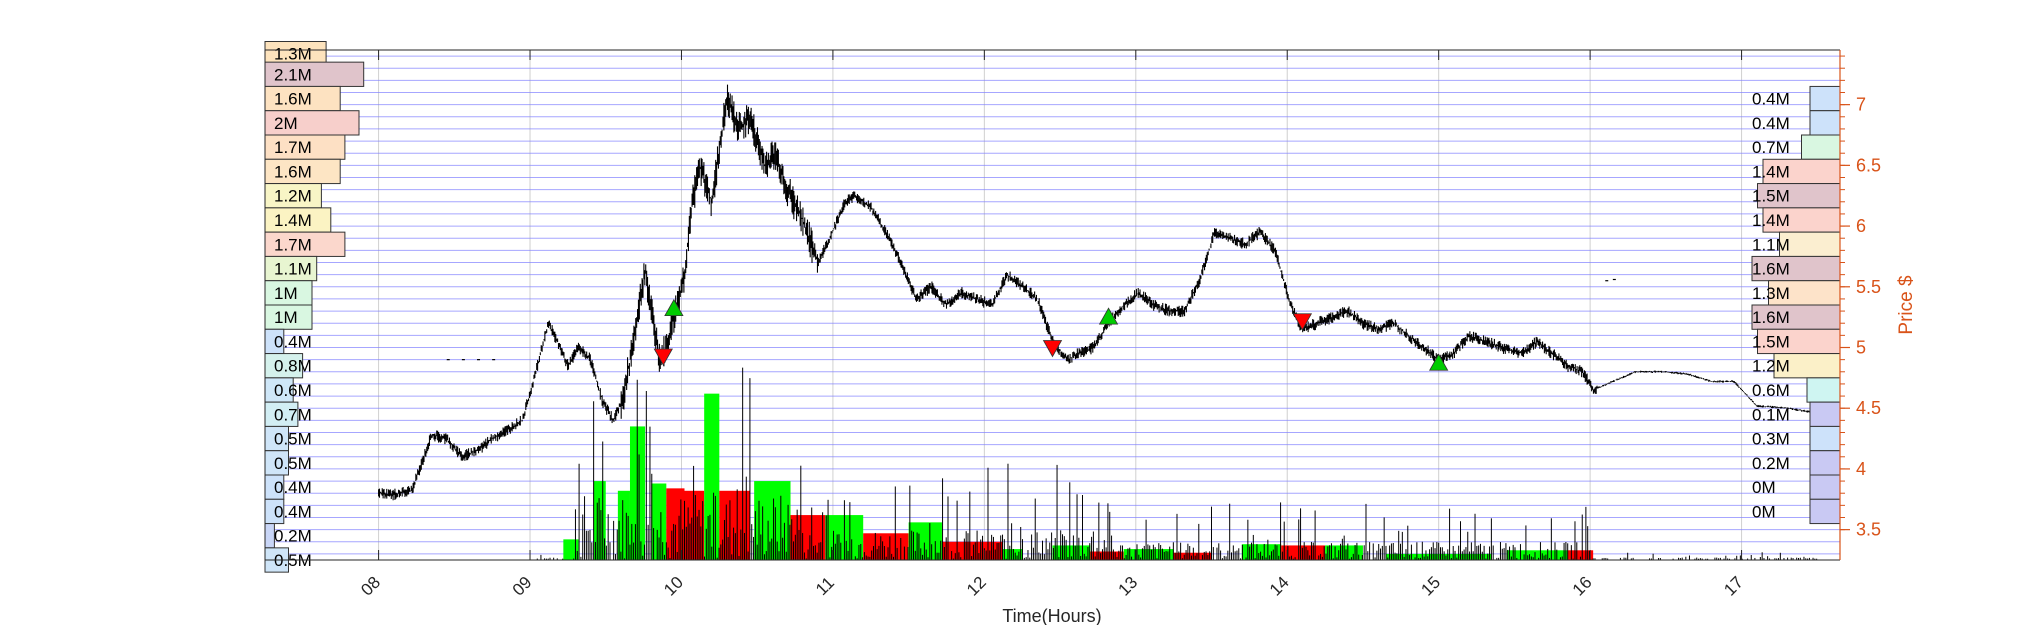  What do you see at coordinates (1764, 511) in the screenshot?
I see `volume-profile-label: 0M` at bounding box center [1764, 511].